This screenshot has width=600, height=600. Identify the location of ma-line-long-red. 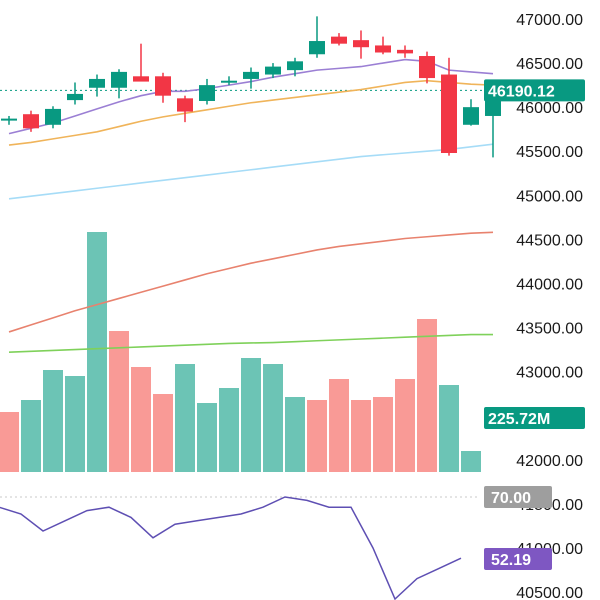
(251, 282).